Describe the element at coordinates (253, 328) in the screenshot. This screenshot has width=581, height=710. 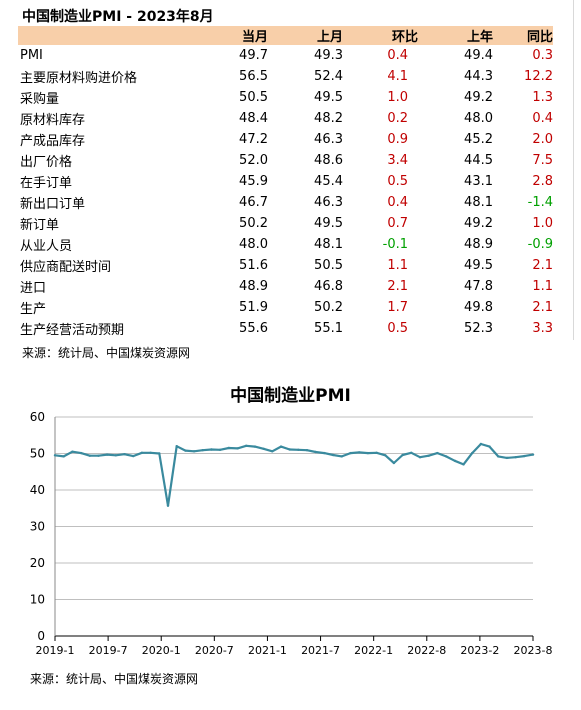
I see `cell-current: 55.6` at that location.